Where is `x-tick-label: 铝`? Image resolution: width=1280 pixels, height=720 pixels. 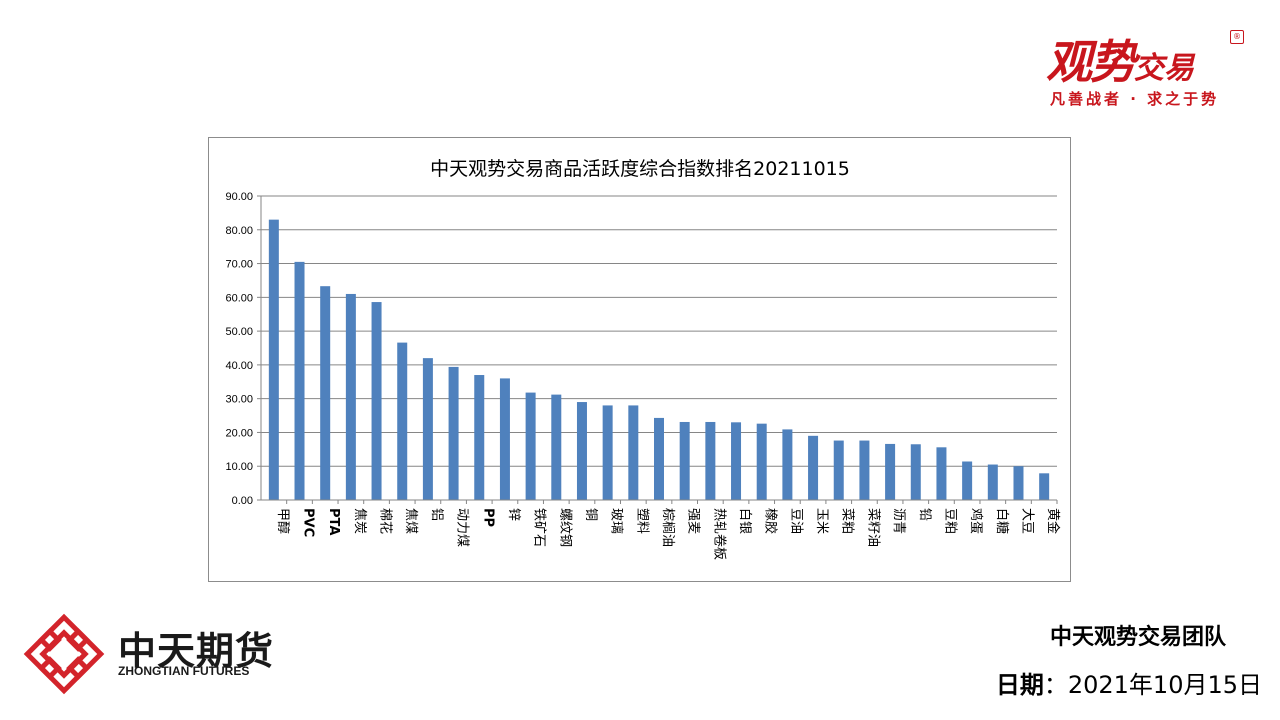
x-tick-label: 铝 is located at coordinates (436, 514).